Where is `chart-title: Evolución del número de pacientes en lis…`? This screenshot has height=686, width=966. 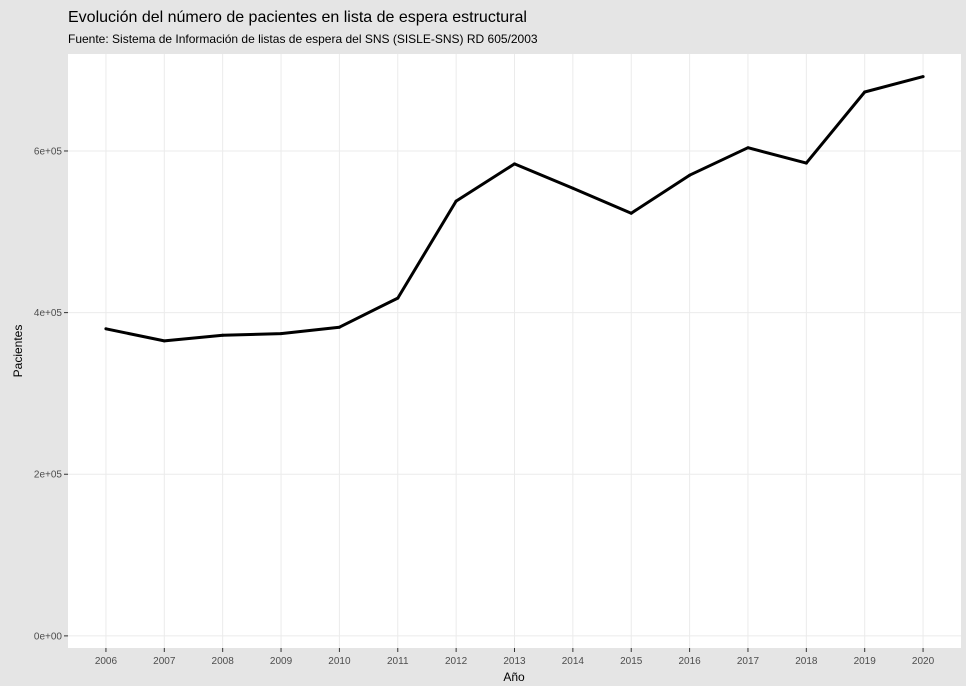 chart-title: Evolución del número de pacientes en lis… is located at coordinates (297, 17).